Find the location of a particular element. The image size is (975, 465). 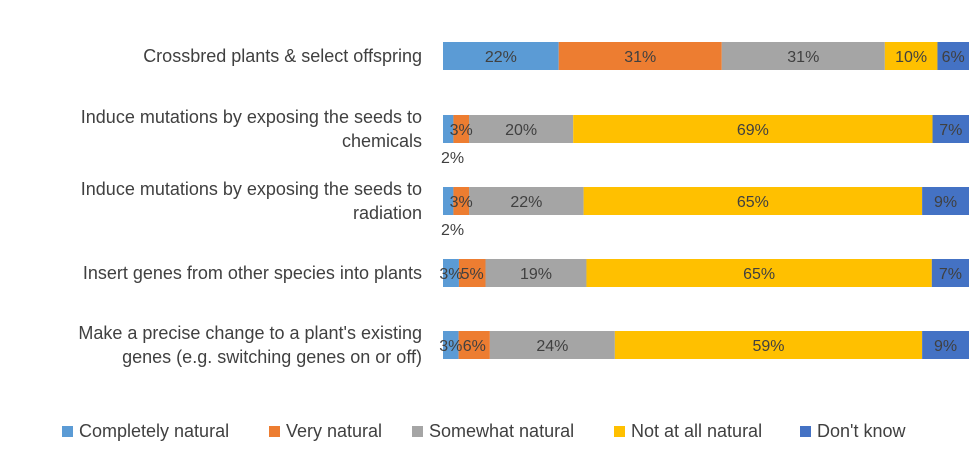

data-label: 20% is located at coordinates (521, 130).